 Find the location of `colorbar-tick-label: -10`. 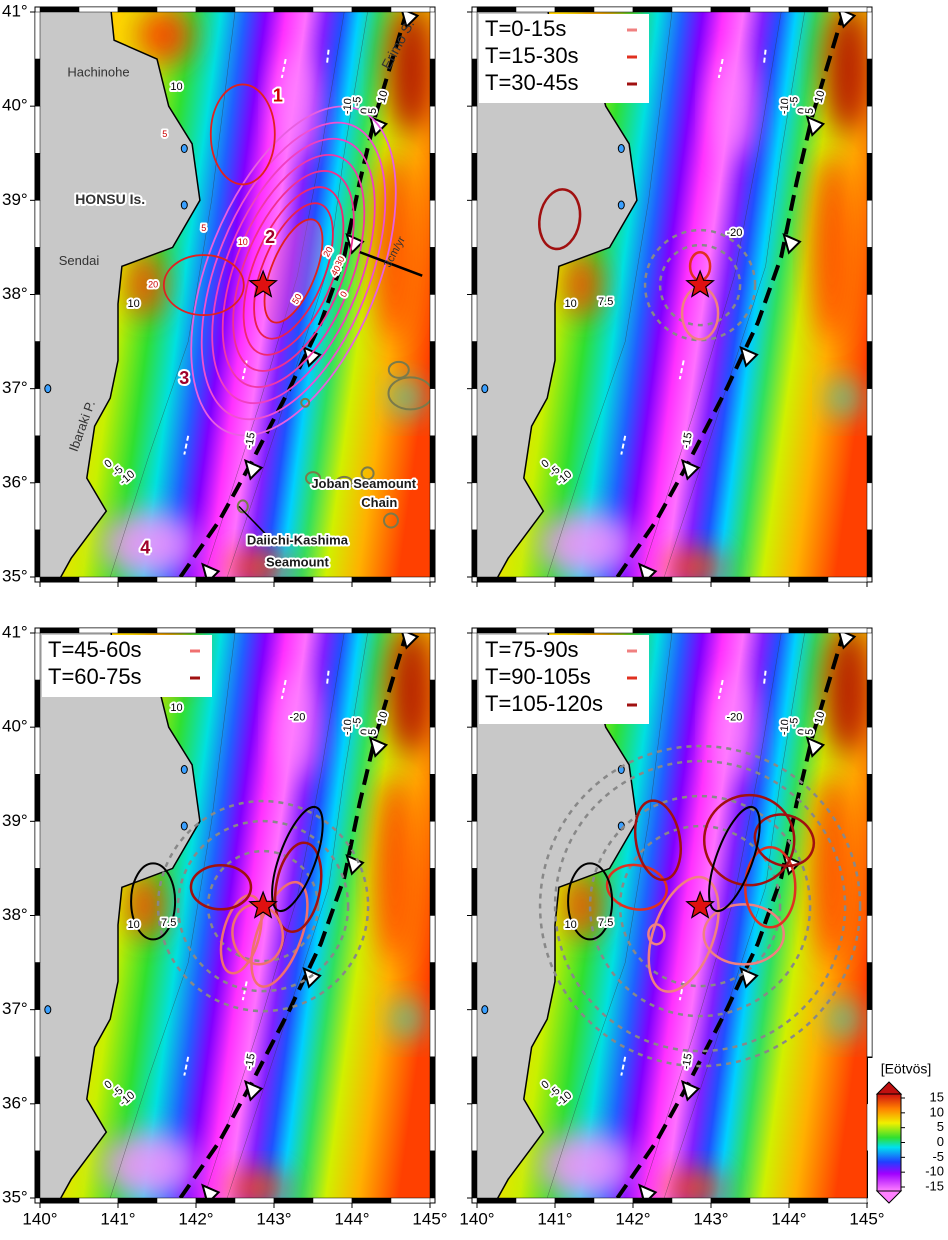

colorbar-tick-label: -10 is located at coordinates (934, 1171).